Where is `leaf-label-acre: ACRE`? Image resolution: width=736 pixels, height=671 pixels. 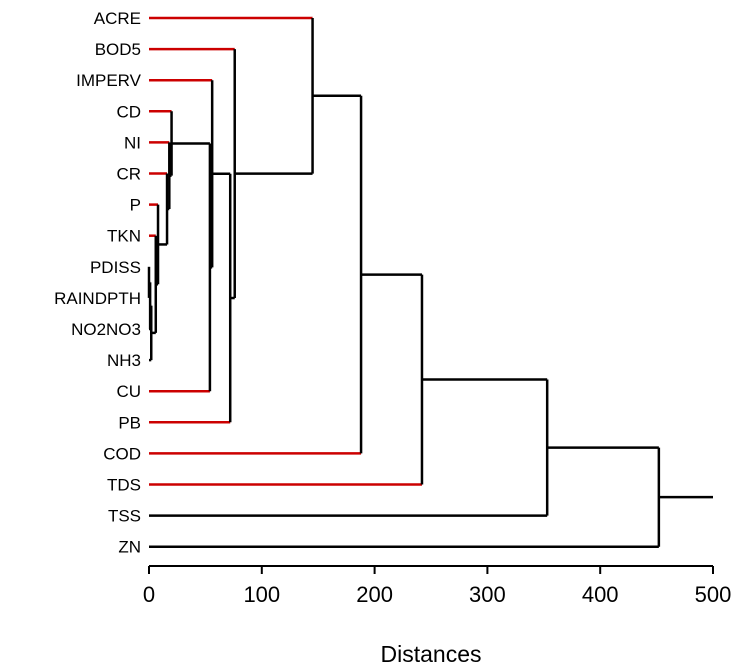 leaf-label-acre: ACRE is located at coordinates (117, 18).